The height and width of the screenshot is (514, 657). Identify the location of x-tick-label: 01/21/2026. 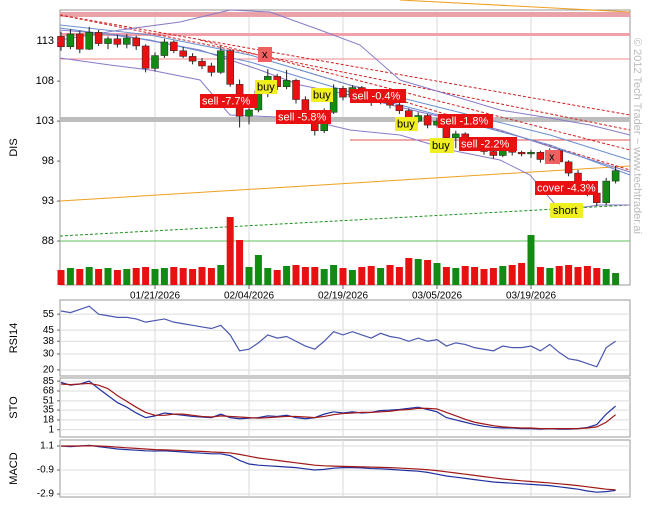
(155, 296).